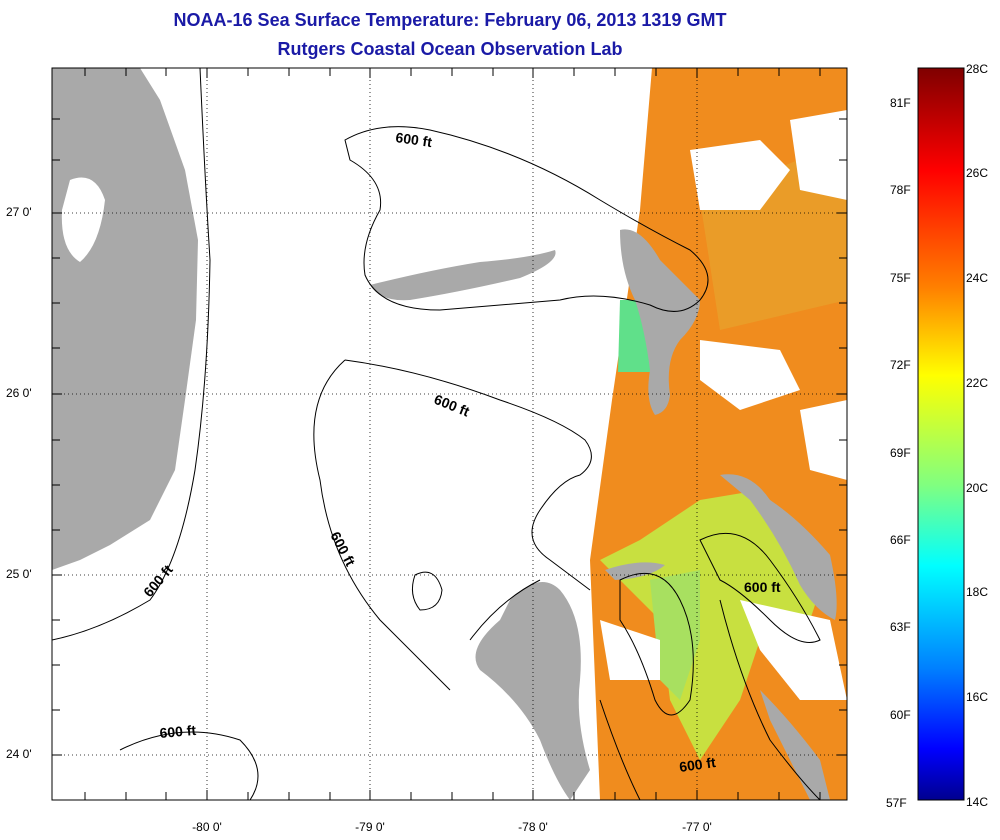 This screenshot has width=1000, height=840. I want to click on eleuthera-island, so click(778, 547).